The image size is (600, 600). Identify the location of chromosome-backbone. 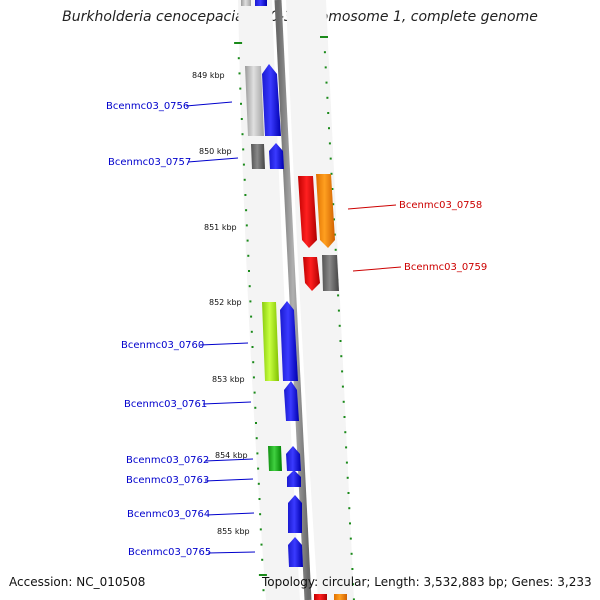
(293, 300).